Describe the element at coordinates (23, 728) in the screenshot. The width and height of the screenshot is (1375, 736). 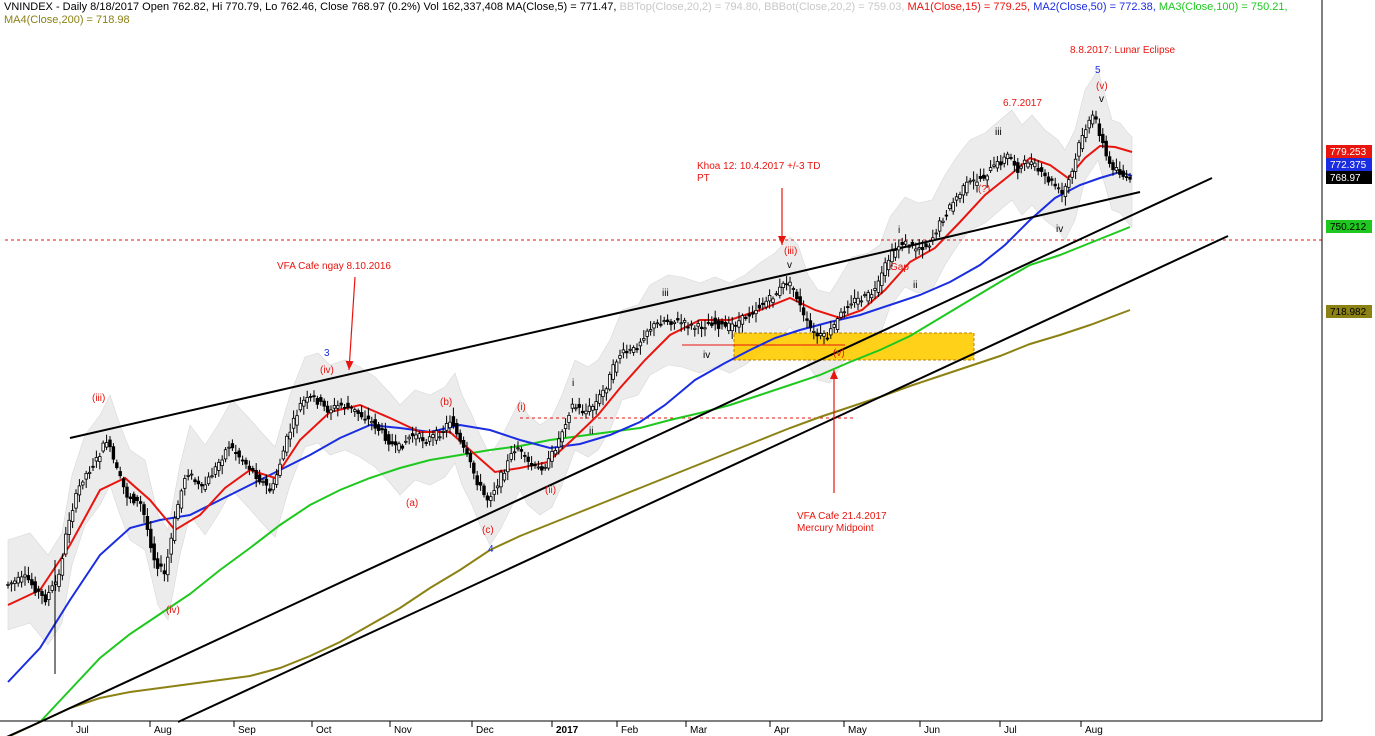
I see `trend-channel-start` at that location.